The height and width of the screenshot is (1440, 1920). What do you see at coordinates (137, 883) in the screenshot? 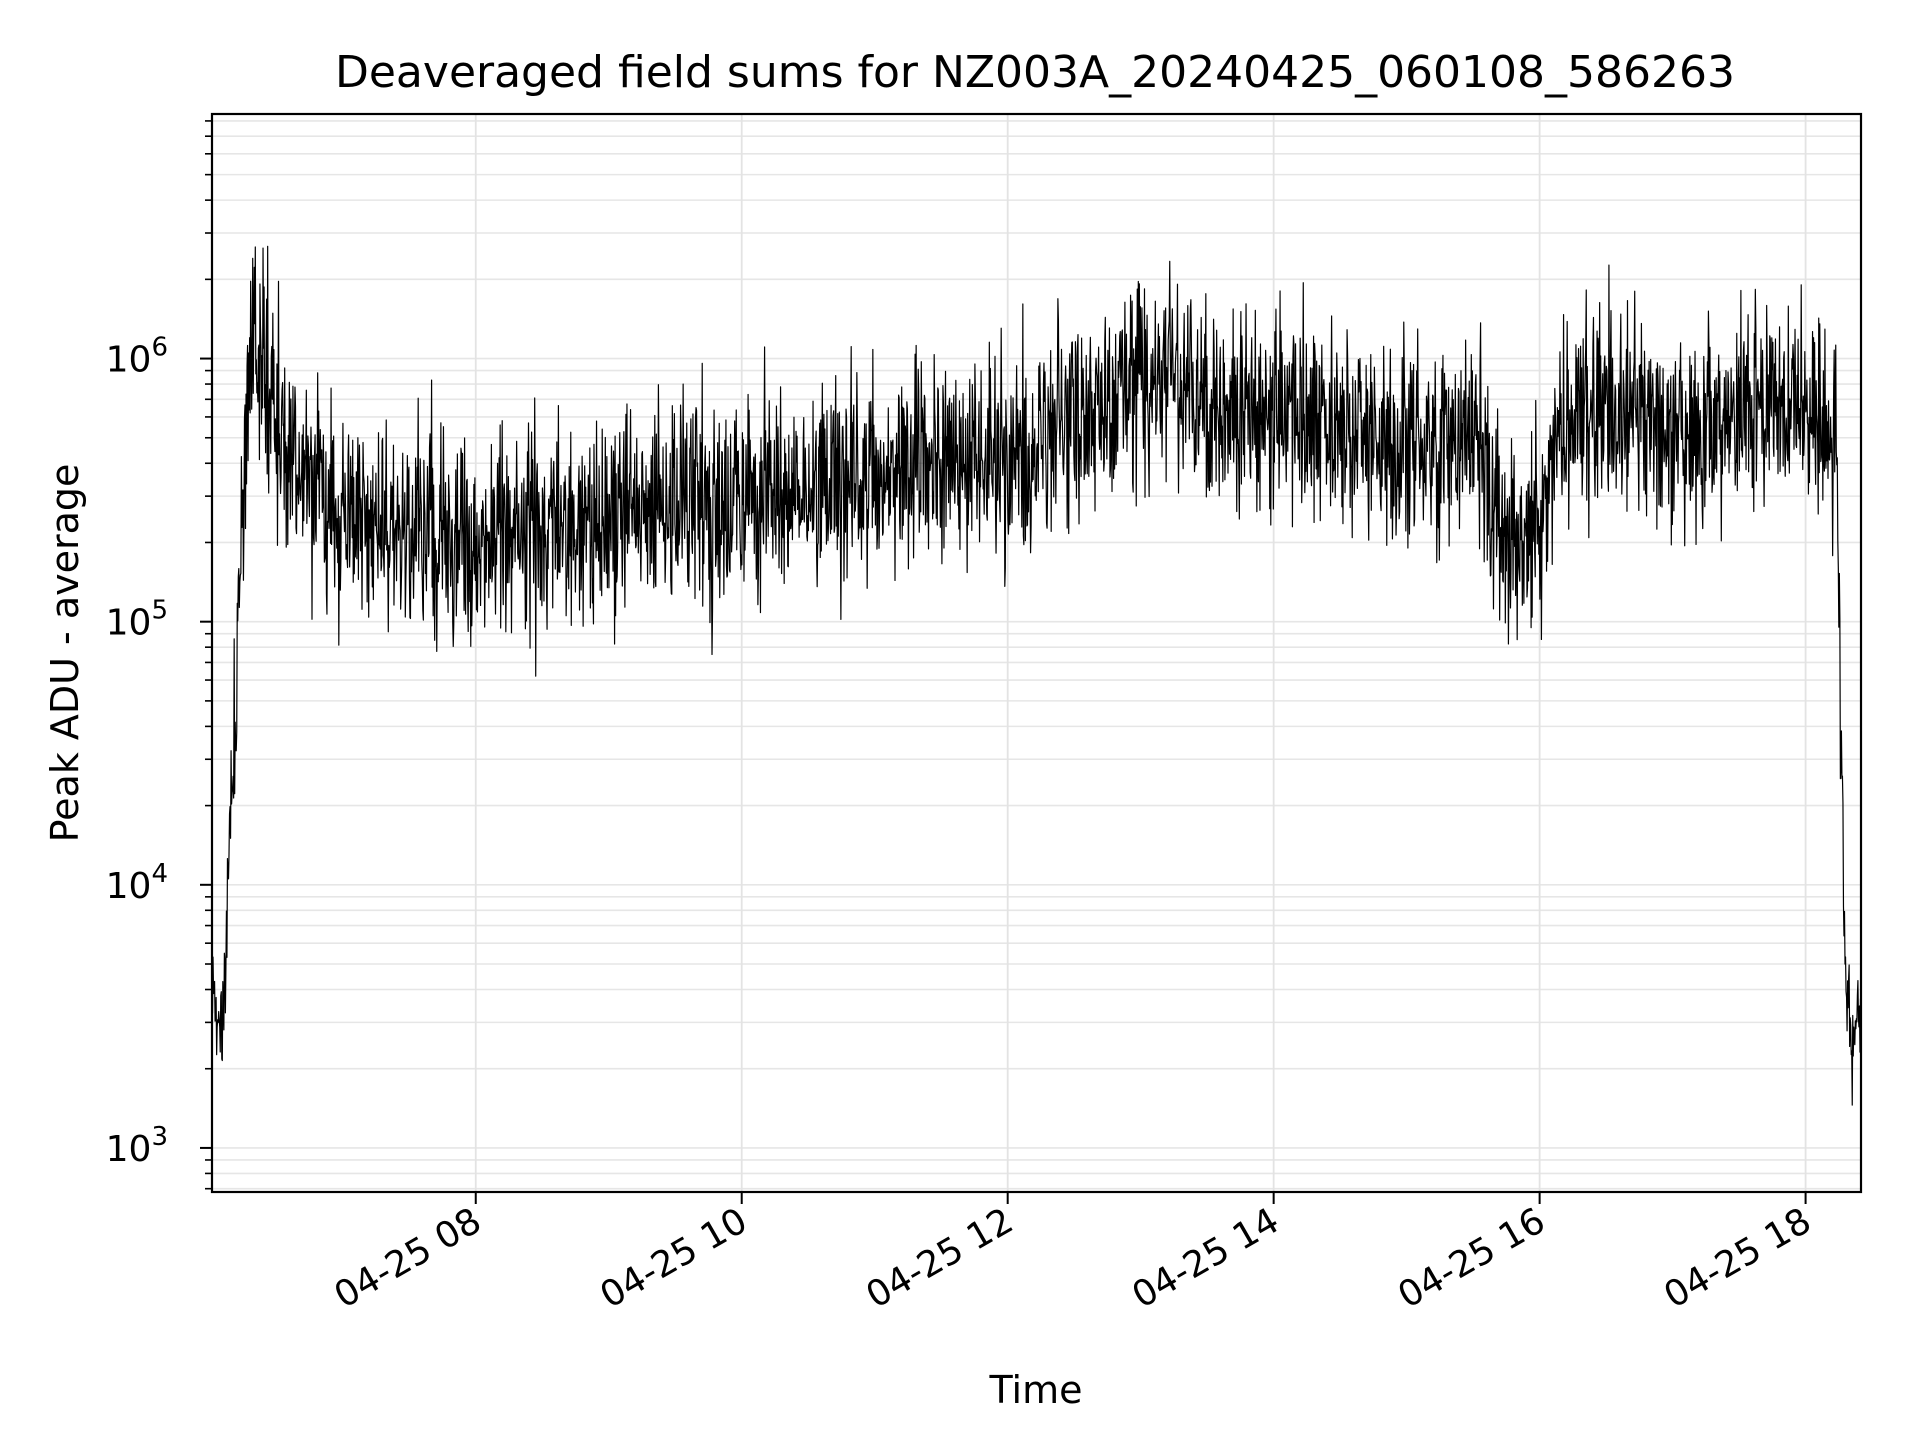
I see `y-tick-label: 10⁴` at bounding box center [137, 883].